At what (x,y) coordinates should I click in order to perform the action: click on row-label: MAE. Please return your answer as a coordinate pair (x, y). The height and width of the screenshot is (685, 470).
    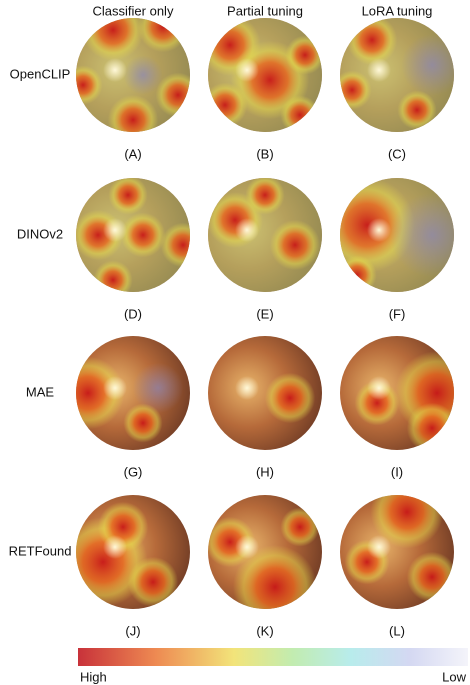
    Looking at the image, I should click on (40, 391).